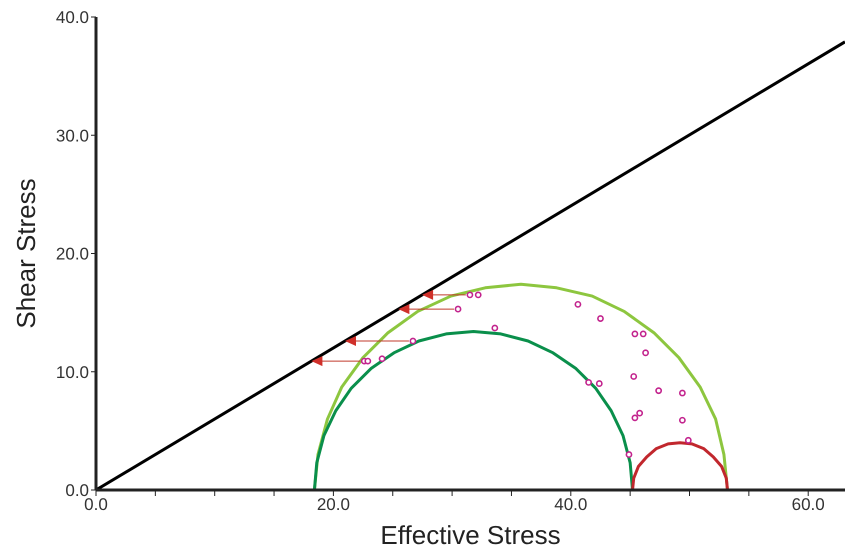  Describe the element at coordinates (96, 504) in the screenshot. I see `x-tick-label: 0.0` at that location.